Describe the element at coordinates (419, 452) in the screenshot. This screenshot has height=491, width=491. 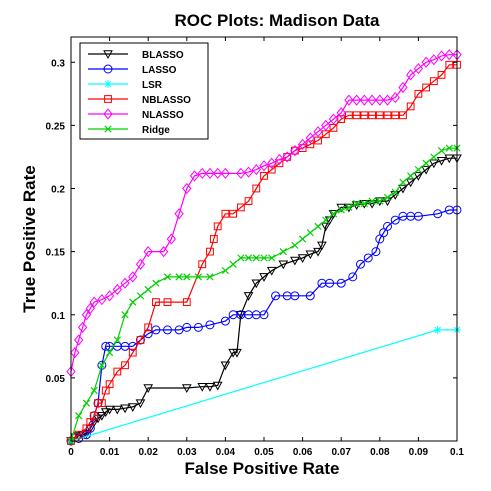
I see `x-tick-label: 0.09` at that location.